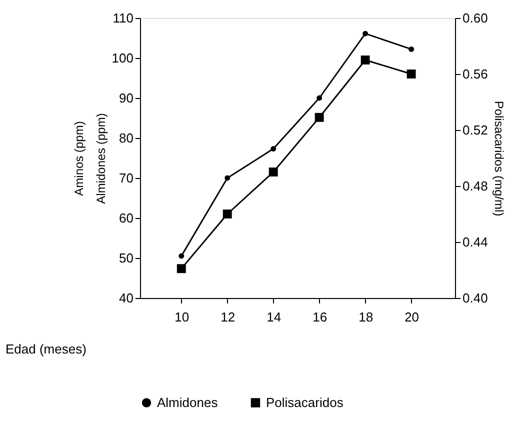 This screenshot has width=518, height=423. Describe the element at coordinates (320, 317) in the screenshot. I see `x-tick-label: 16` at that location.